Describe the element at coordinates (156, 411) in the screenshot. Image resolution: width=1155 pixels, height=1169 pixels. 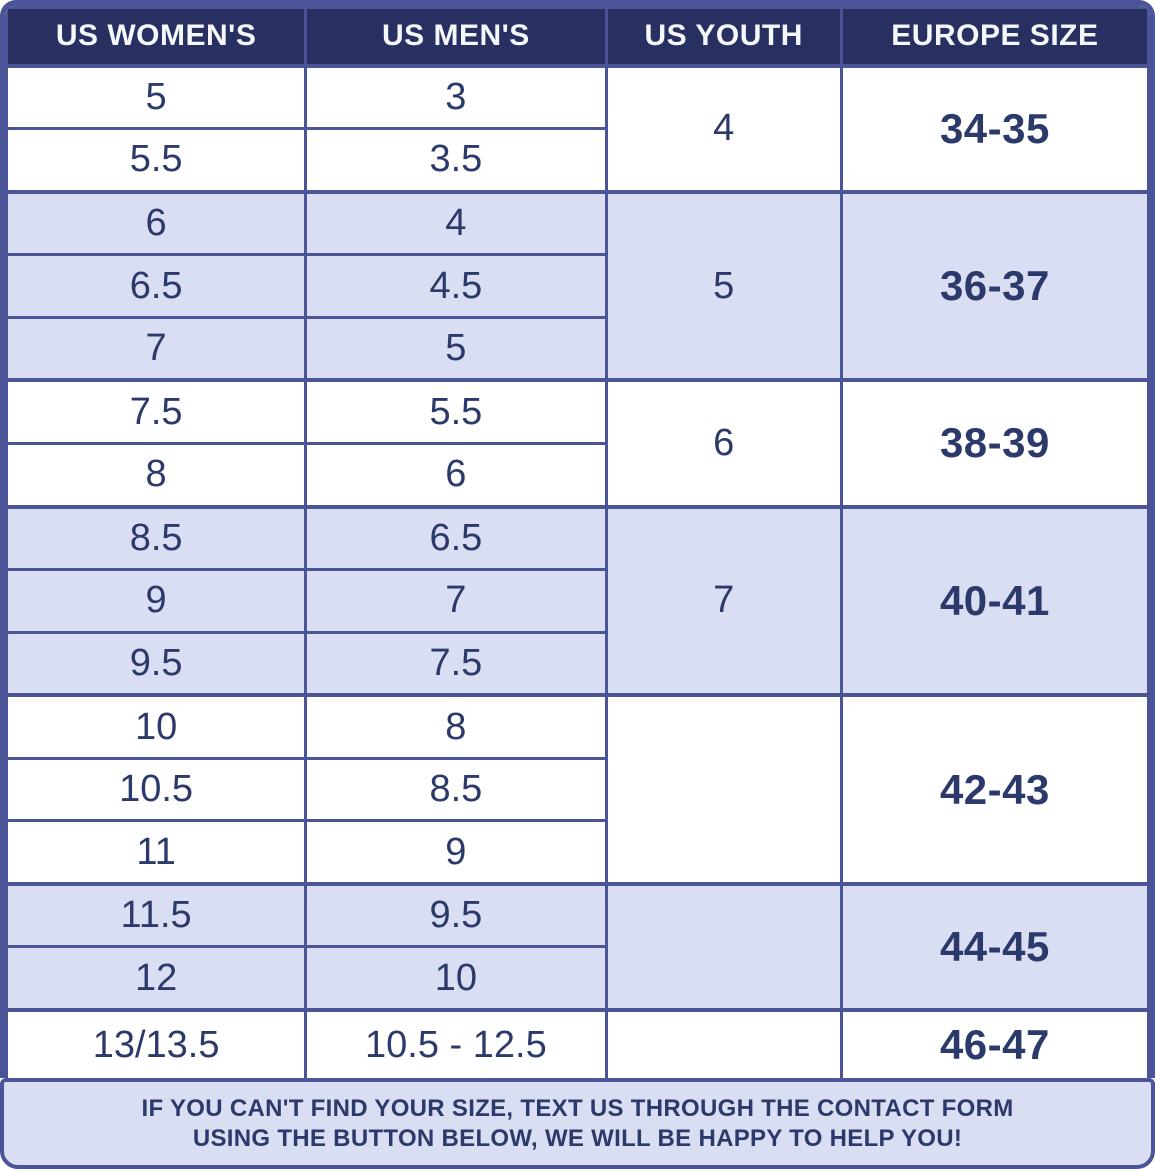
I see `womens-size-cell: 7.5` at that location.